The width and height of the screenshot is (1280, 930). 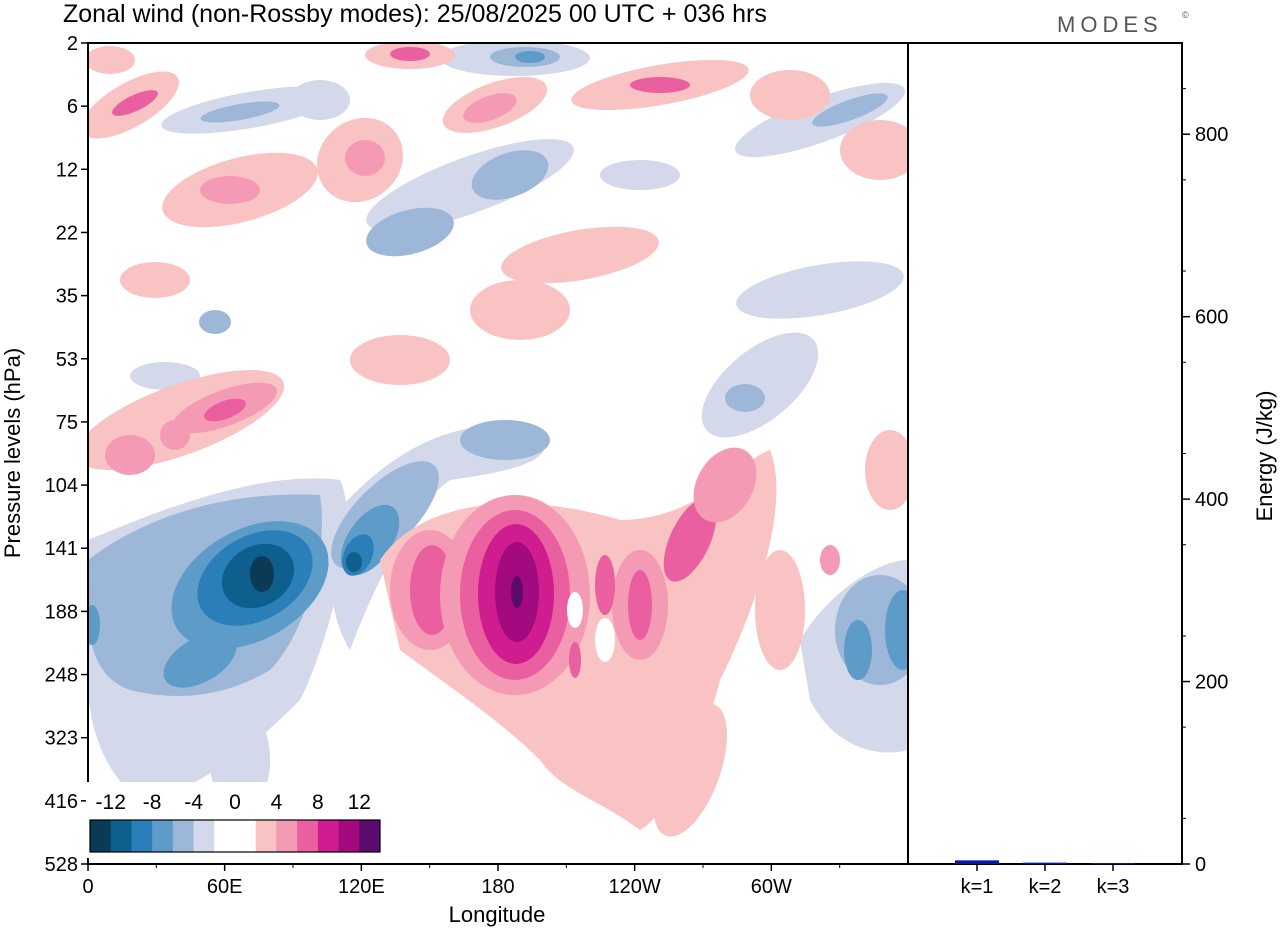 What do you see at coordinates (1211, 683) in the screenshot?
I see `energy-tick-label: 200` at bounding box center [1211, 683].